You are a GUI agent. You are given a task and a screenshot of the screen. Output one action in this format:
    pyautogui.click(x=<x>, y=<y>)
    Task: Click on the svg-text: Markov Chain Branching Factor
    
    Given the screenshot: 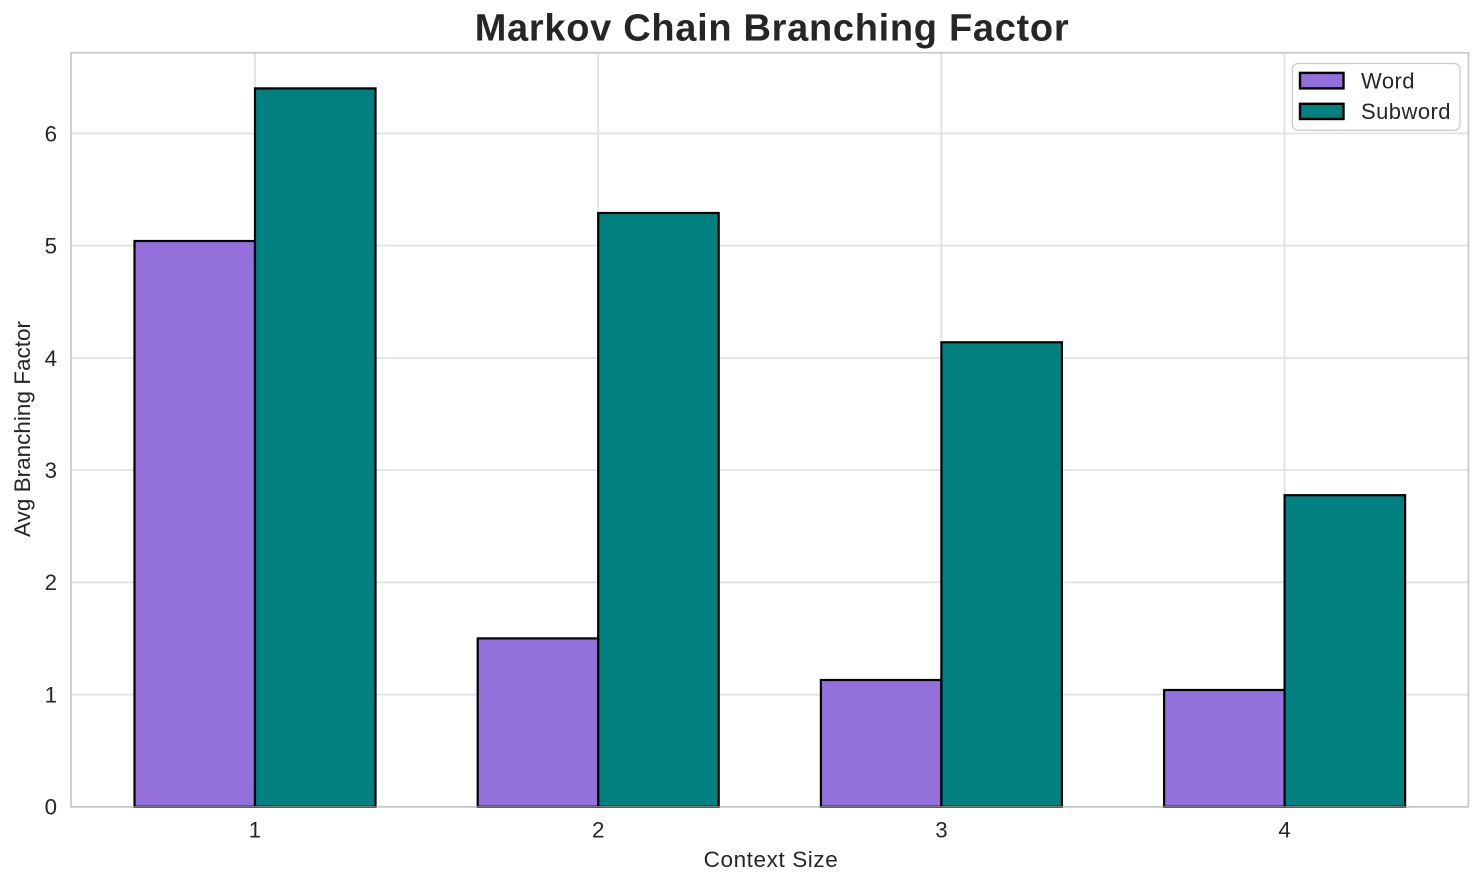 What is the action you would take?
    pyautogui.click(x=772, y=28)
    